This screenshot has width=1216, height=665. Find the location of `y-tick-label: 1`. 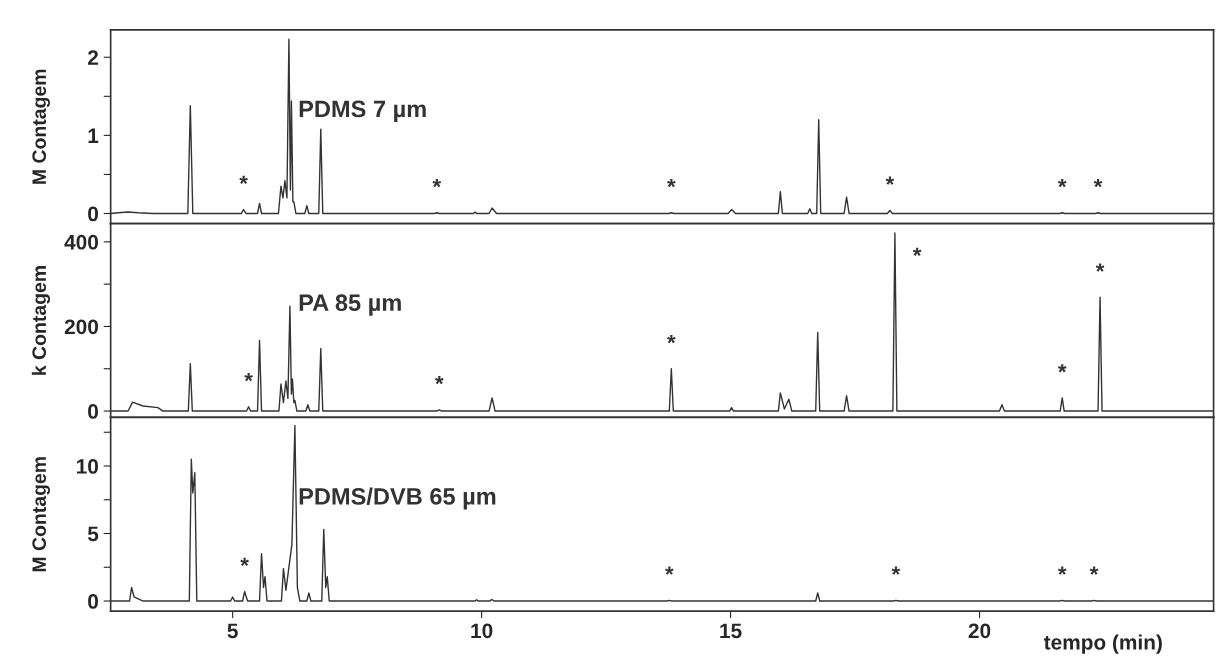

y-tick-label: 1 is located at coordinates (93, 135).